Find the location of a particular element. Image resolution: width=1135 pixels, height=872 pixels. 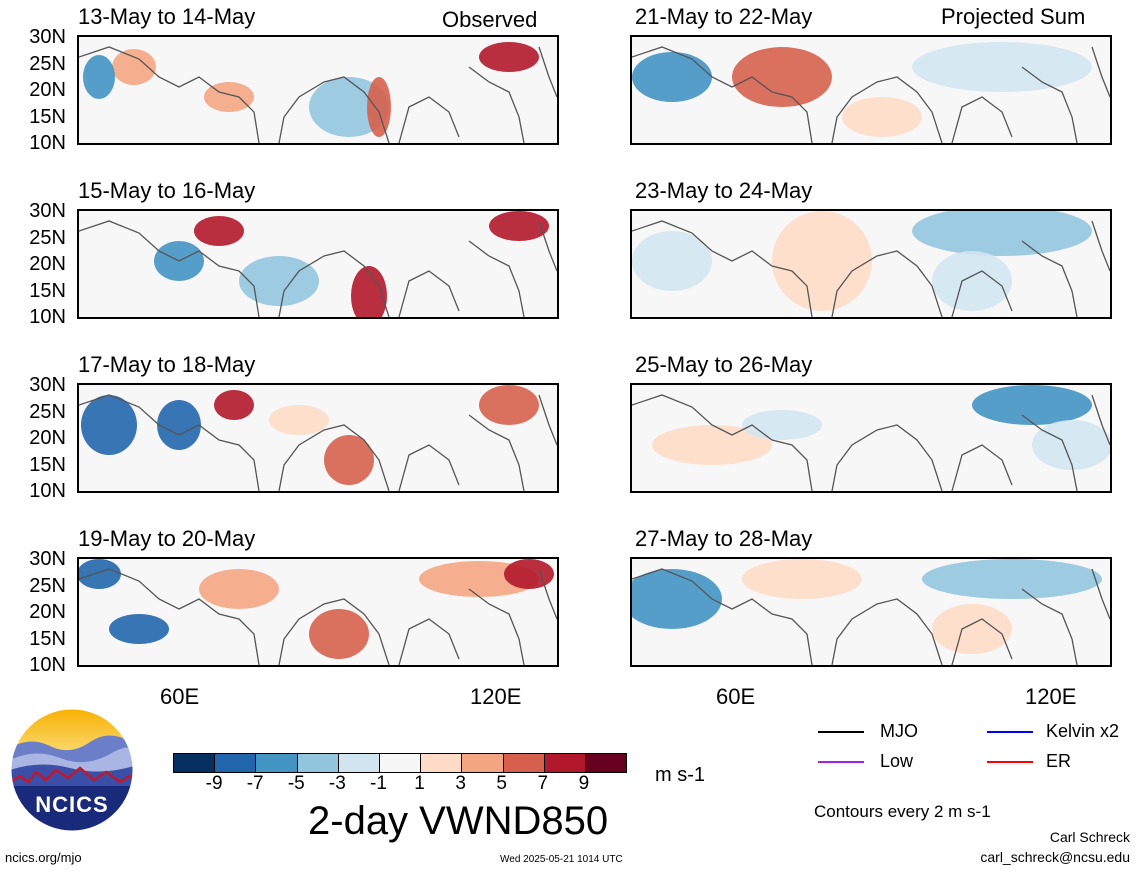

ncics-logo: NCICS is located at coordinates (72, 770).